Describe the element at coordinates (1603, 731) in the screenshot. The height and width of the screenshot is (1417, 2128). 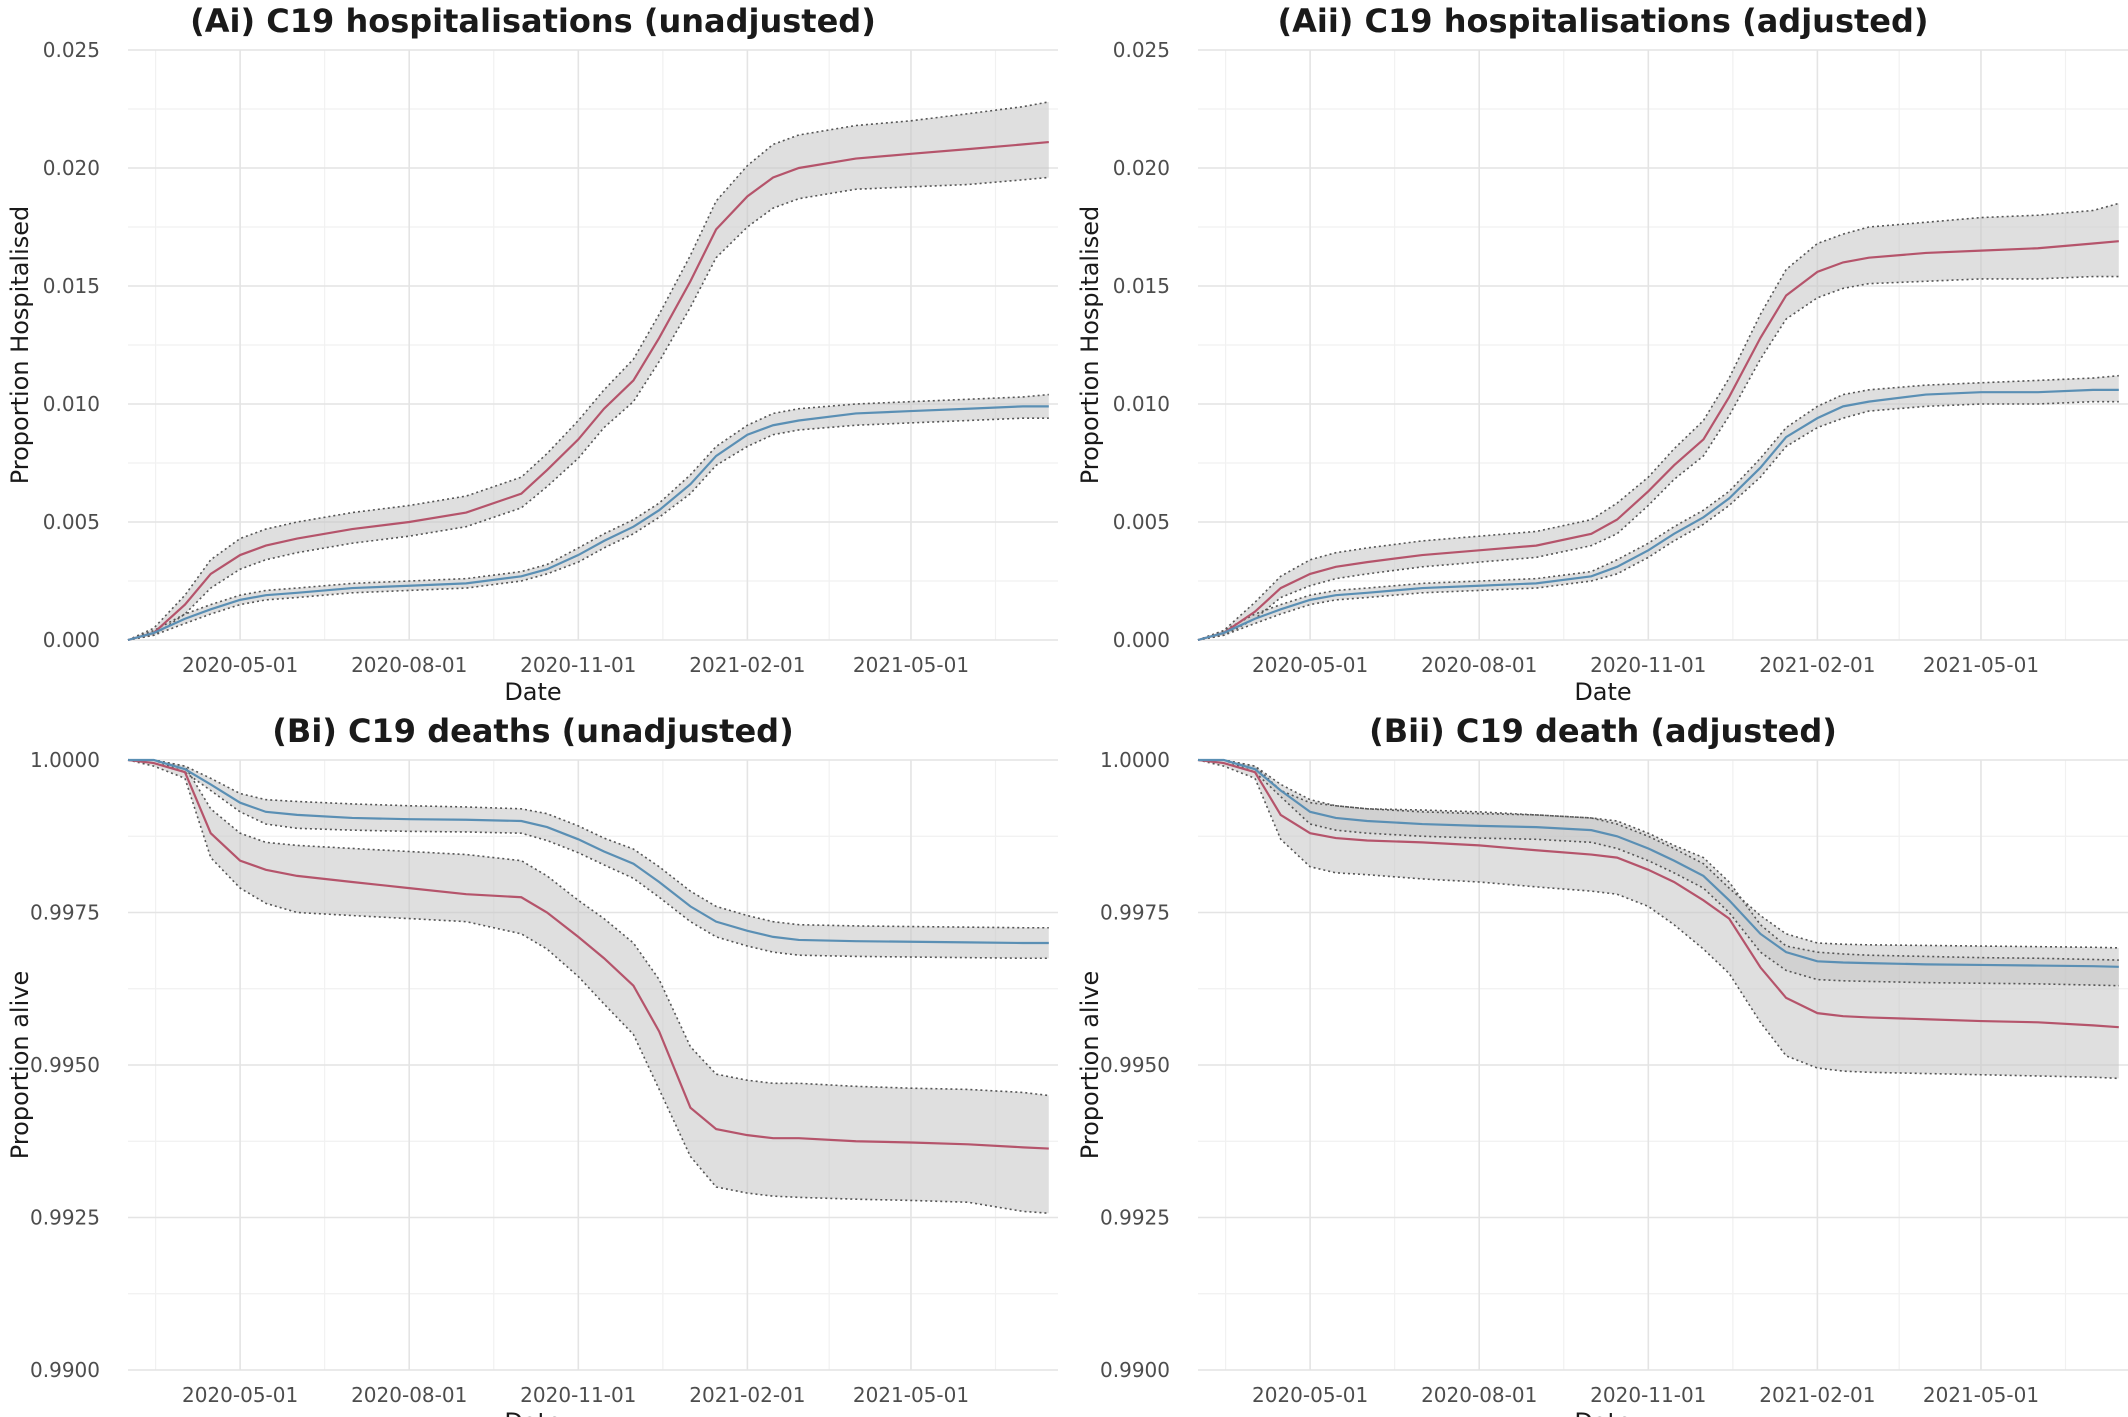
I see `panel-title: (Bii) C19 death (adjusted)` at that location.